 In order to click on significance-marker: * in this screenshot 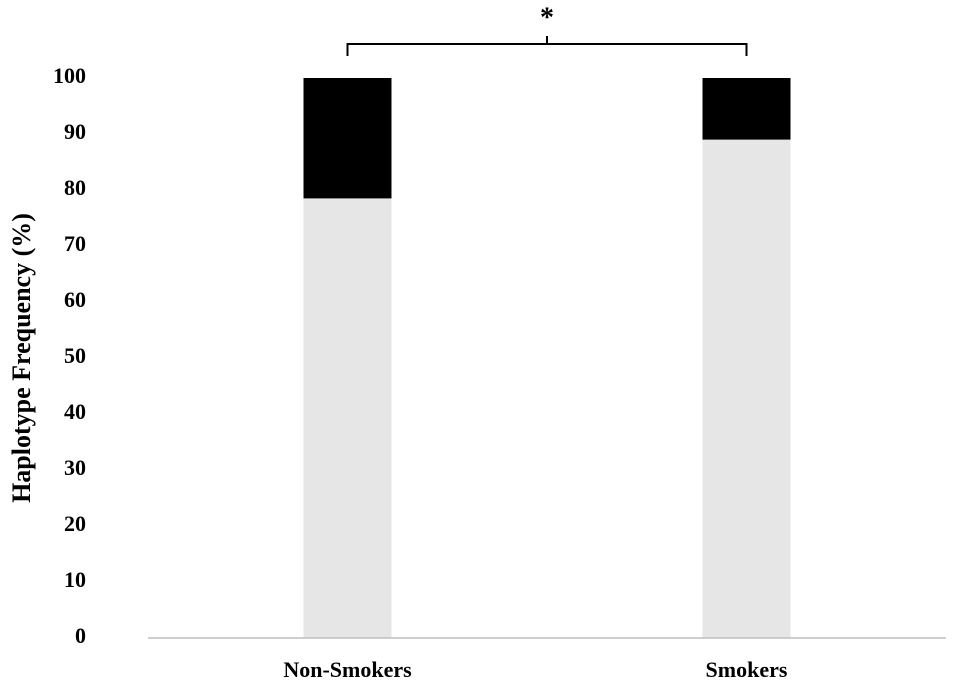, I will do `click(547, 17)`.